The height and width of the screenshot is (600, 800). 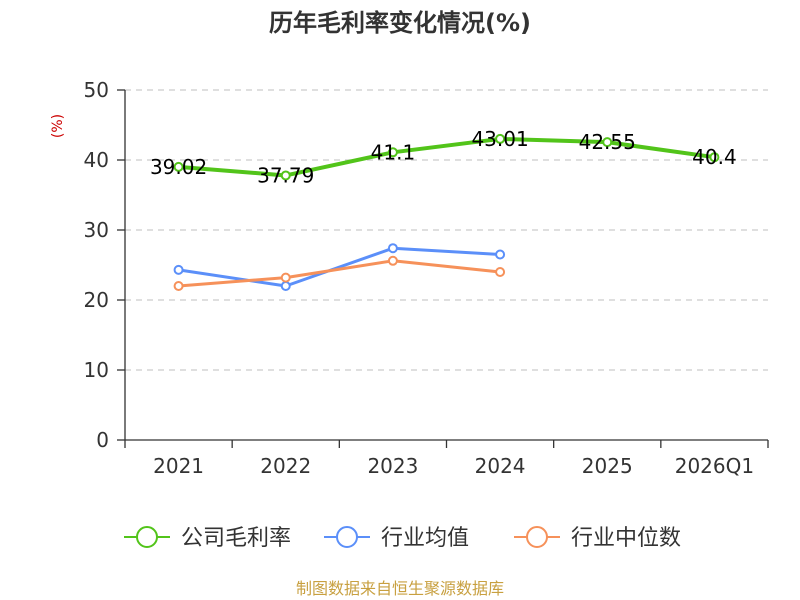 I want to click on data-label: 43.01, so click(x=499, y=139).